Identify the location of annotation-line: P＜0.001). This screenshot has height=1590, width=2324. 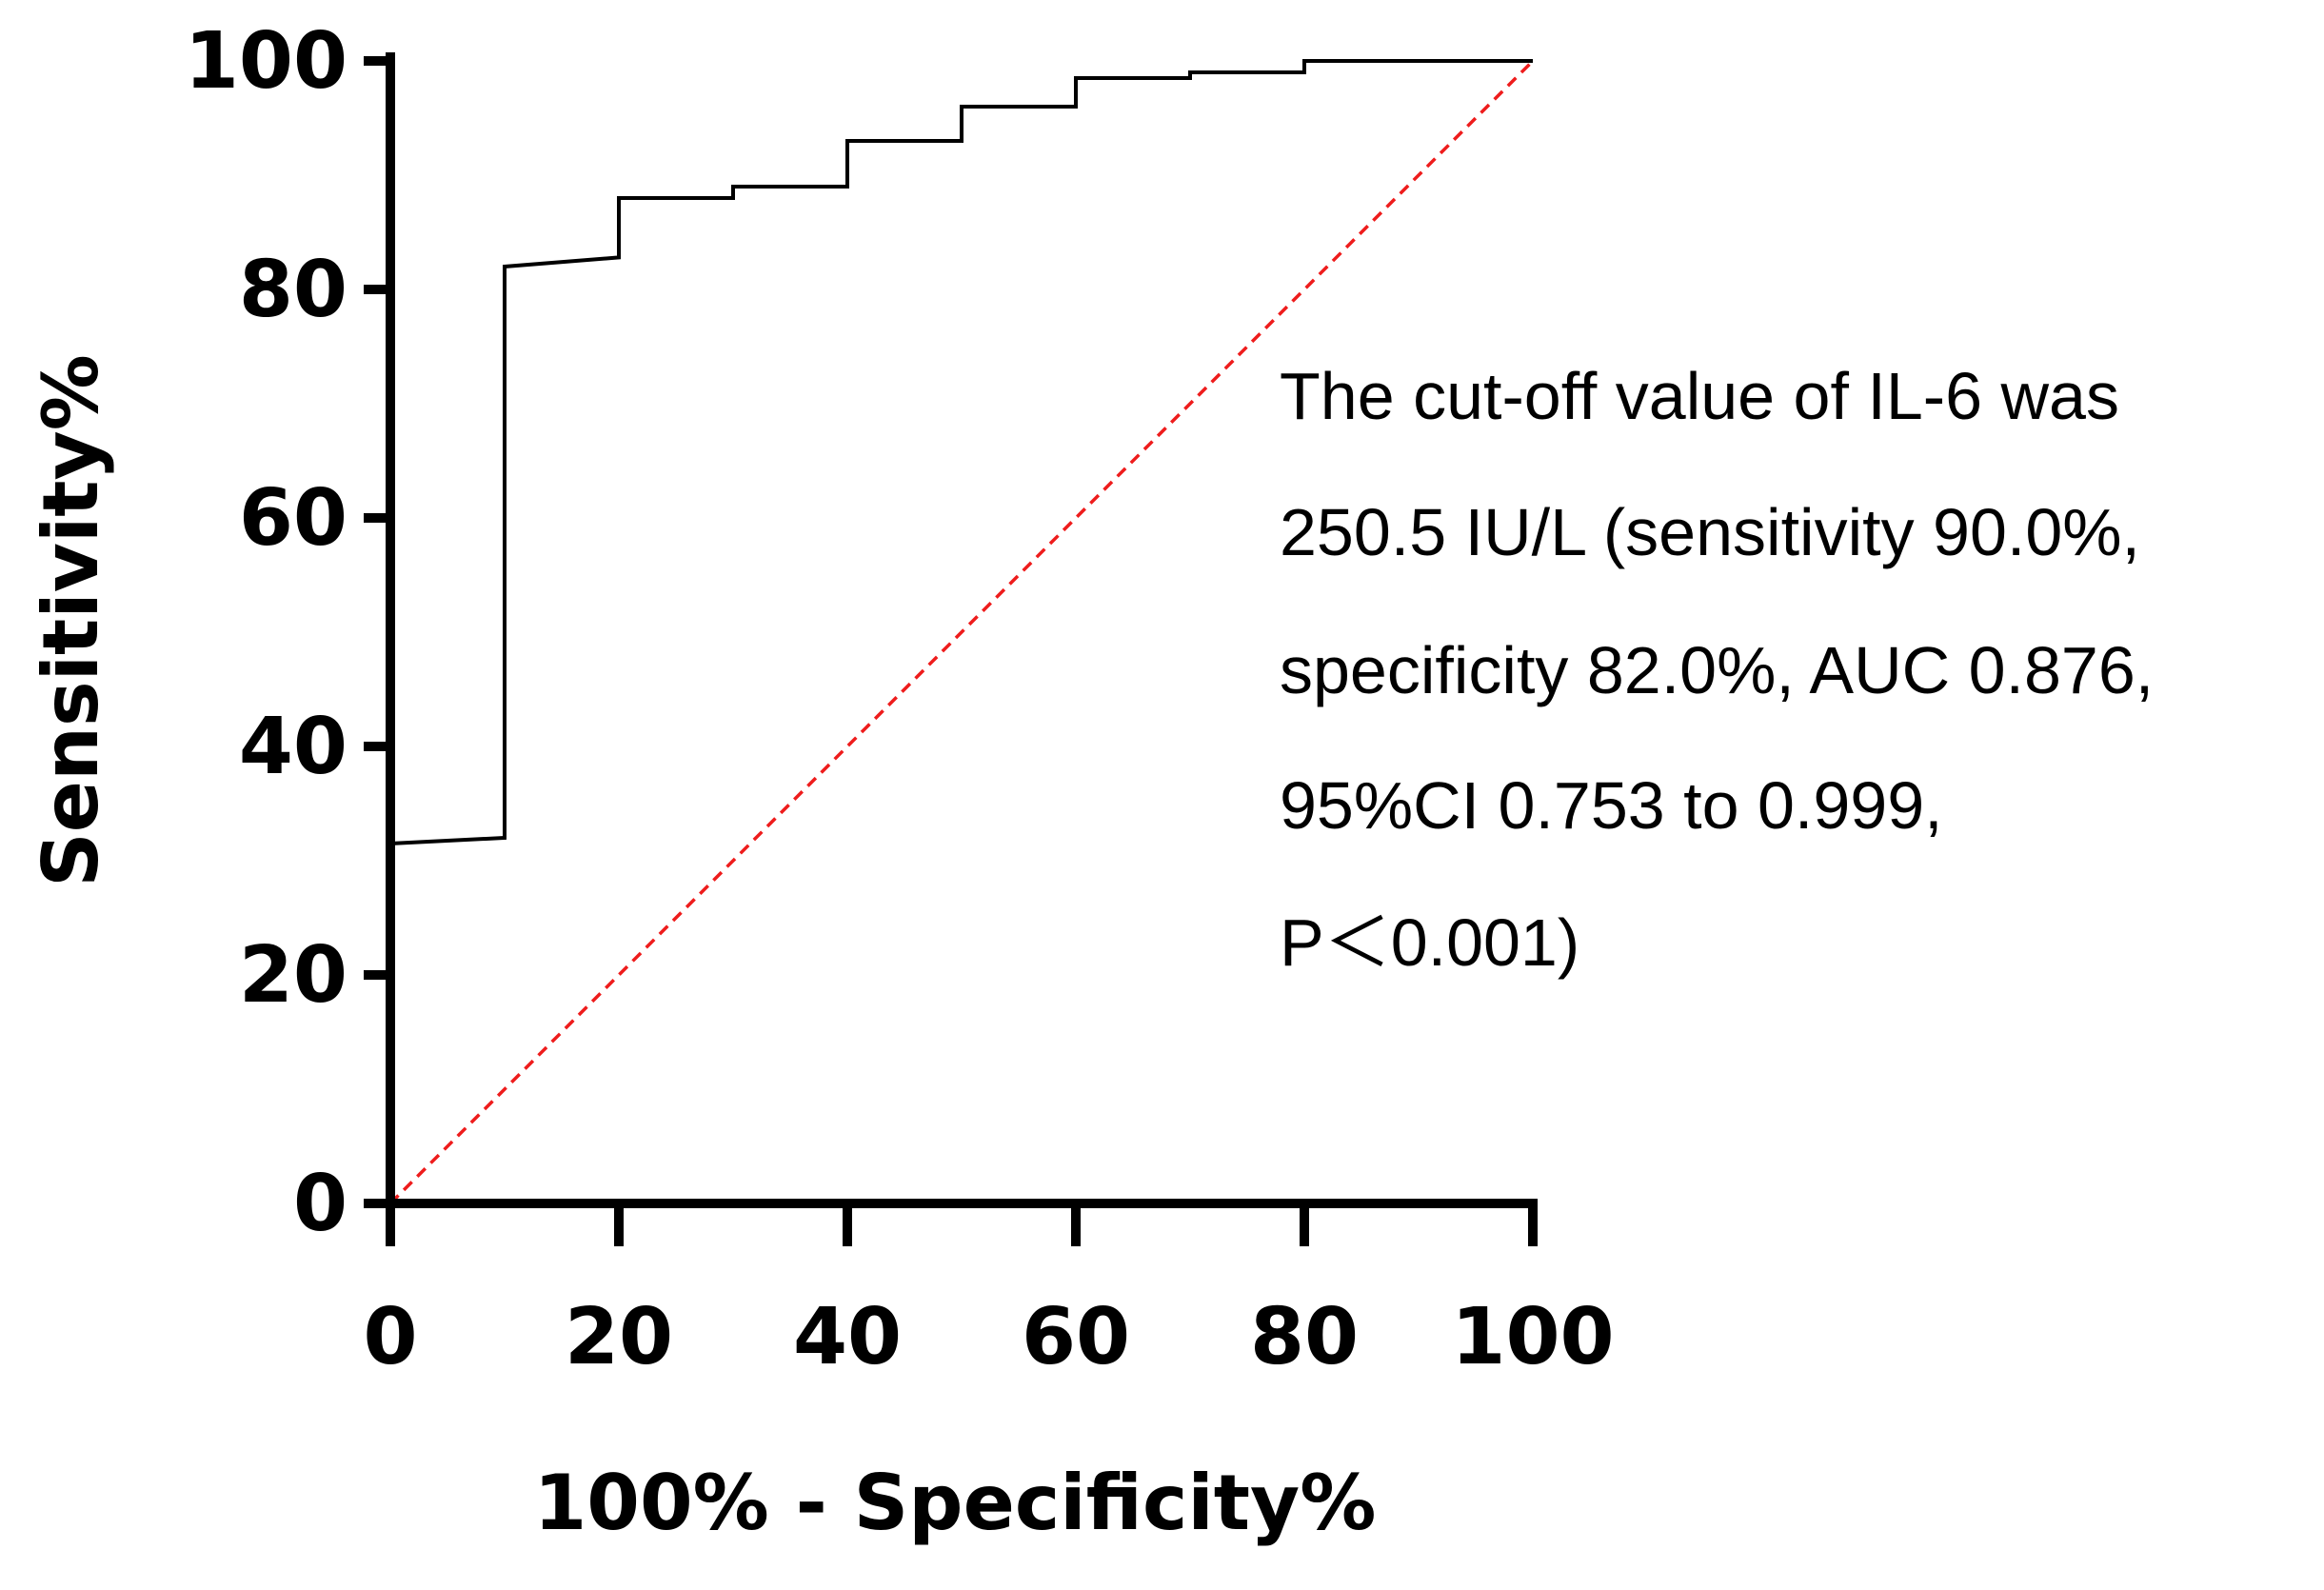
(1429, 942).